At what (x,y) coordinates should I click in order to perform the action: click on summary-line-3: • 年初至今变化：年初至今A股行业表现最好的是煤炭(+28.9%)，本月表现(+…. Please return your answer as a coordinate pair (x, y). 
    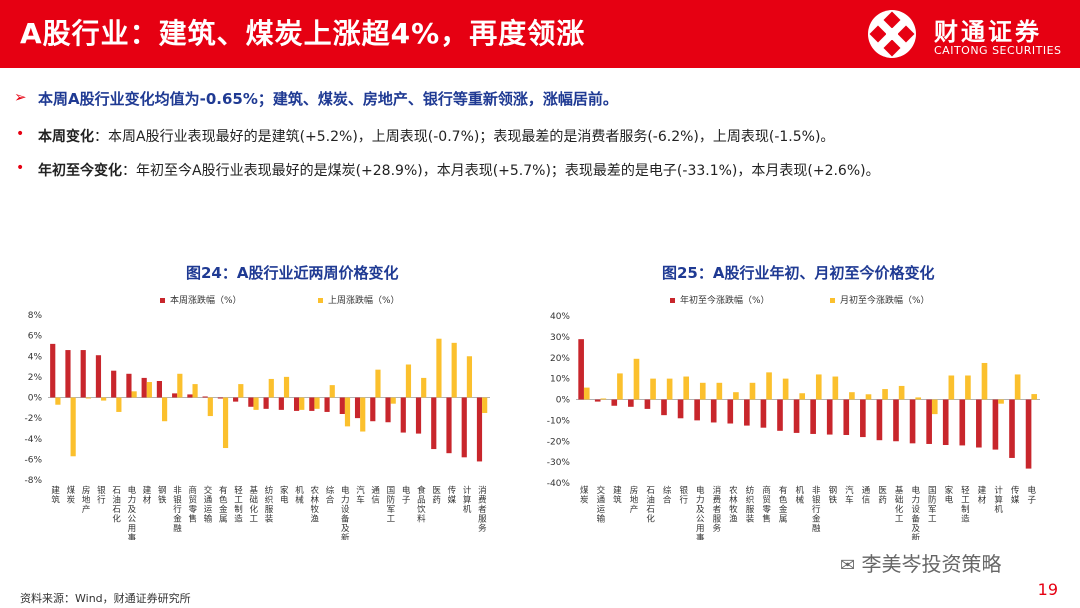
    Looking at the image, I should click on (448, 170).